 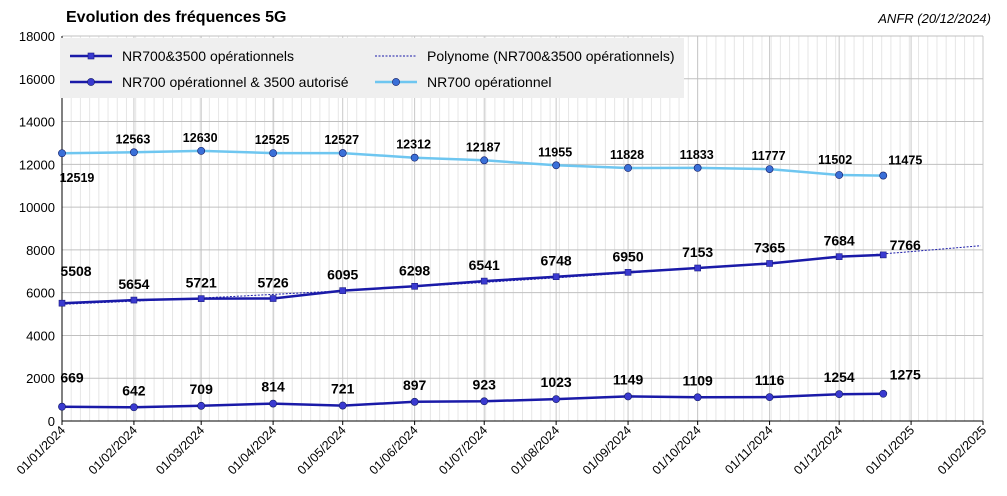 I want to click on x-tick-label: 01/06/2024, so click(x=394, y=450).